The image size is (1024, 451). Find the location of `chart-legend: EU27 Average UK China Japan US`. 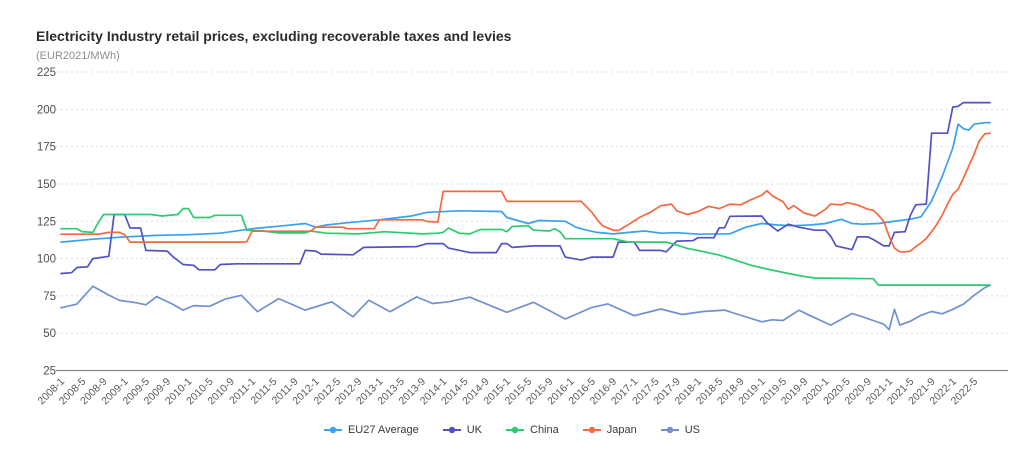

chart-legend: EU27 Average UK China Japan US is located at coordinates (512, 430).